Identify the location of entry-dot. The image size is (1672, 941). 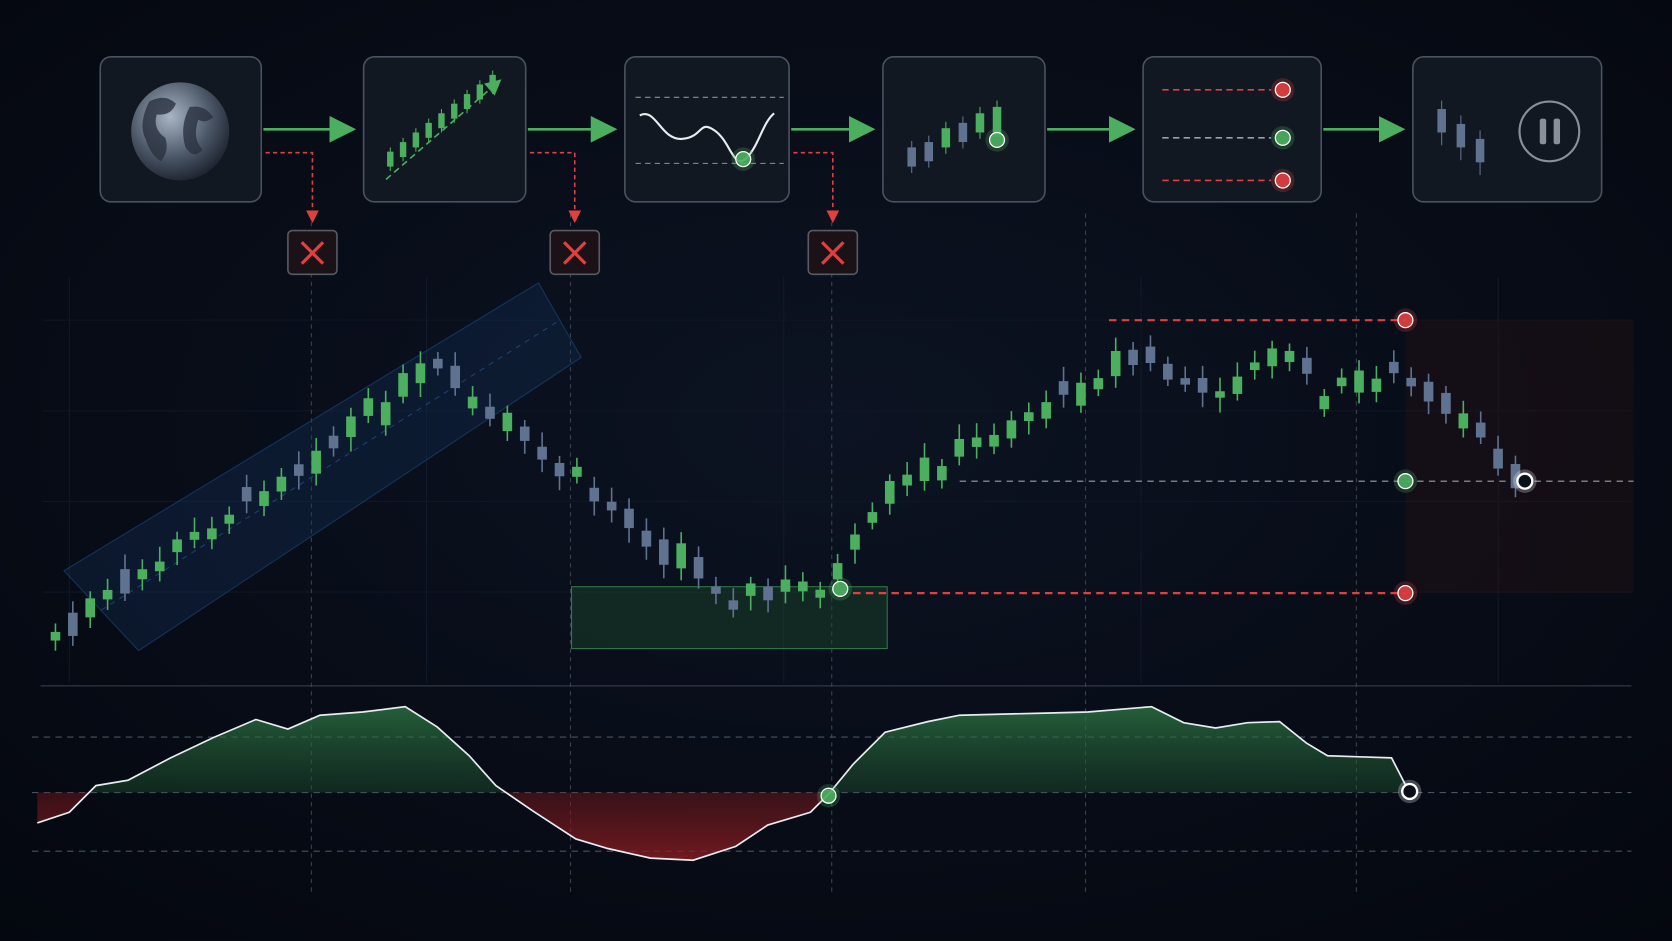
(840, 588).